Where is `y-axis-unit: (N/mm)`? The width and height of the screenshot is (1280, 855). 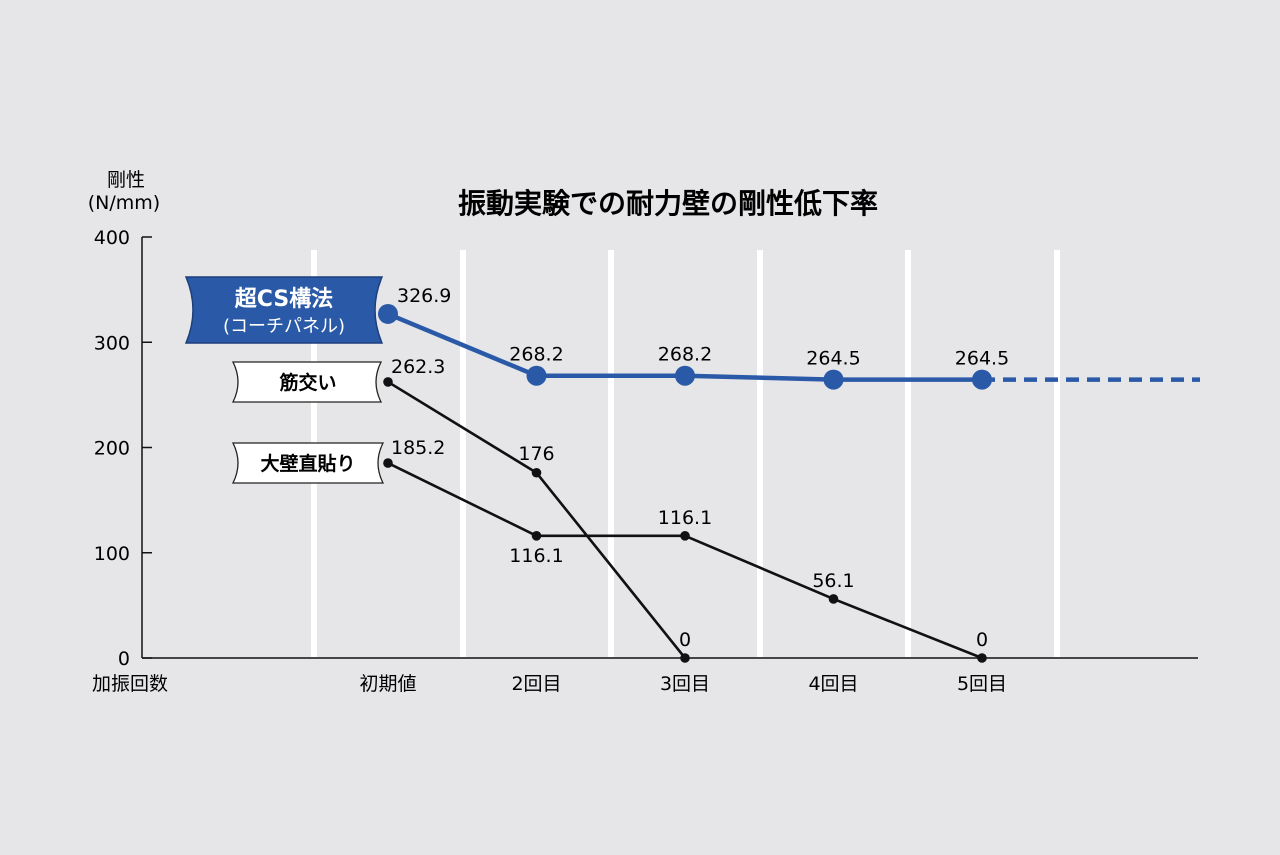 y-axis-unit: (N/mm) is located at coordinates (124, 203).